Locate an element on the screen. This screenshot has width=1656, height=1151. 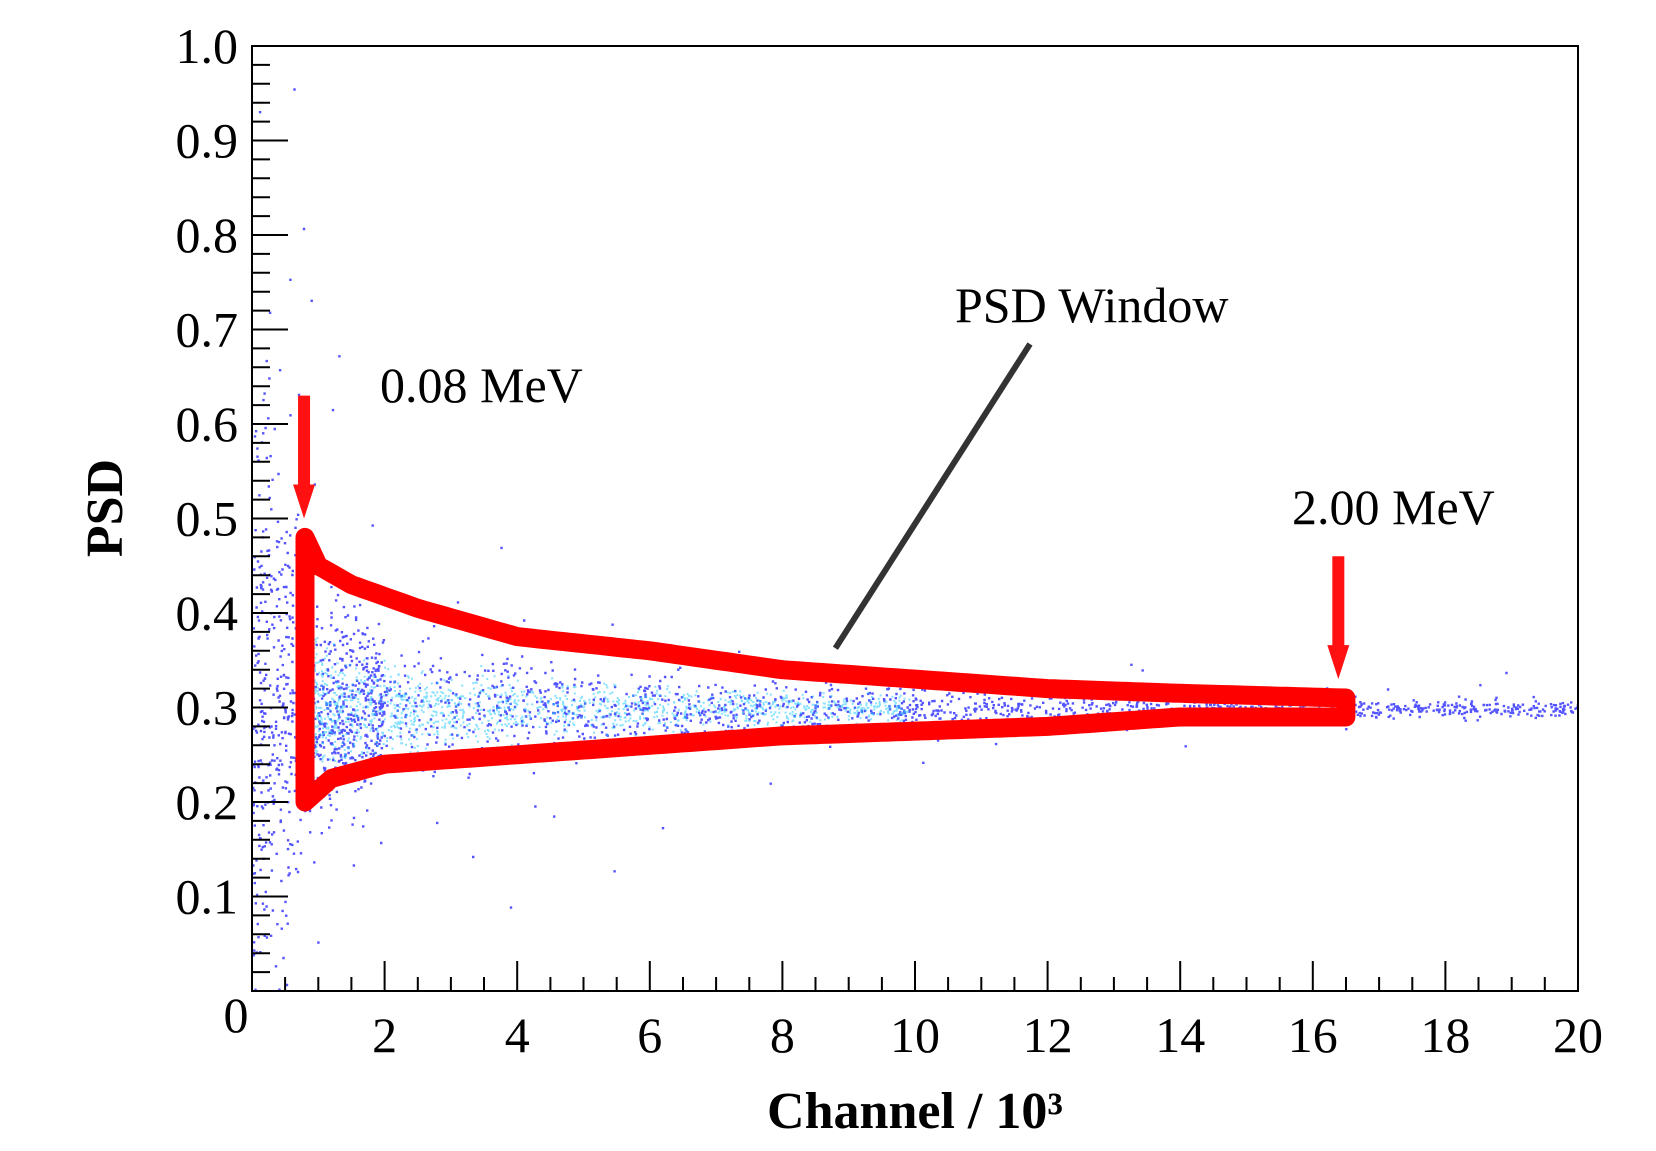
x-axis-title: Channel / 10³ is located at coordinates (915, 1111).